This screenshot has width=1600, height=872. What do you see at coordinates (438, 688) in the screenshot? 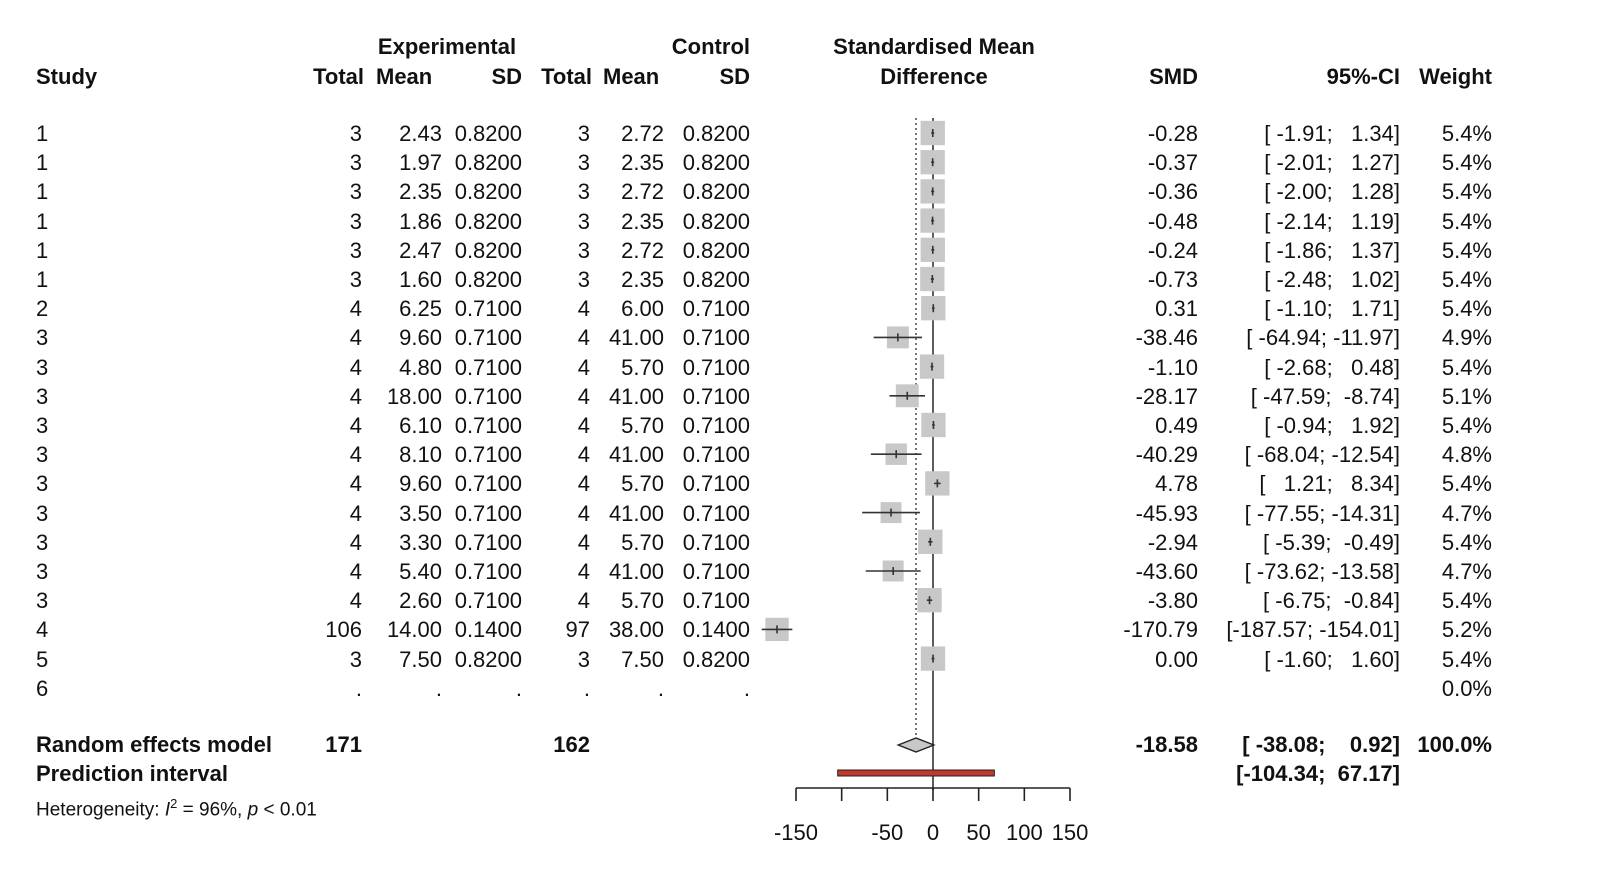
I see `cell-e-mean: .` at bounding box center [438, 688].